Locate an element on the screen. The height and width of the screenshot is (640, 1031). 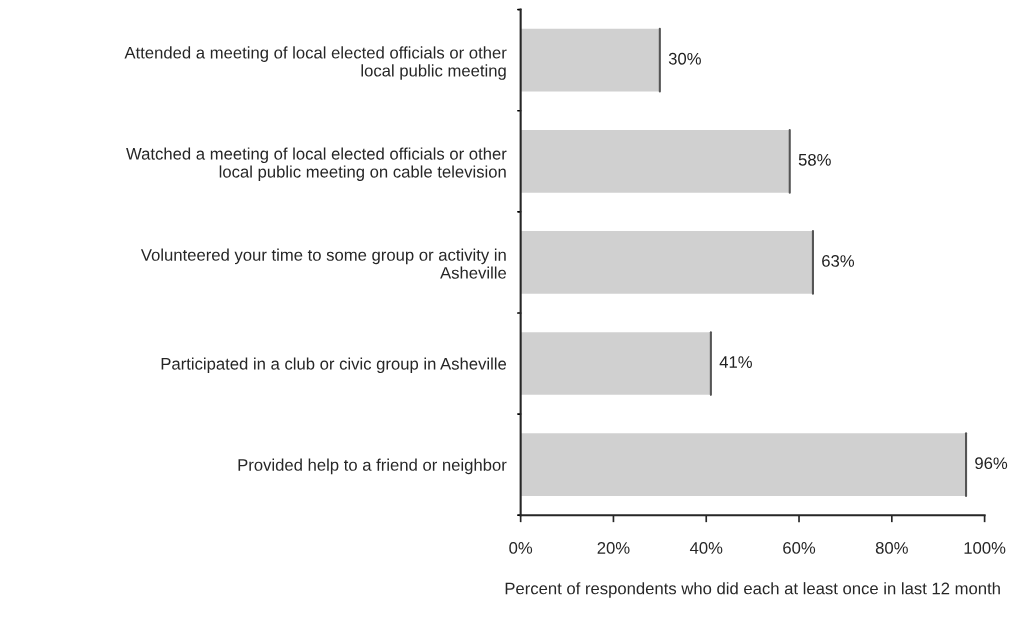
data-label: 30% is located at coordinates (684, 58).